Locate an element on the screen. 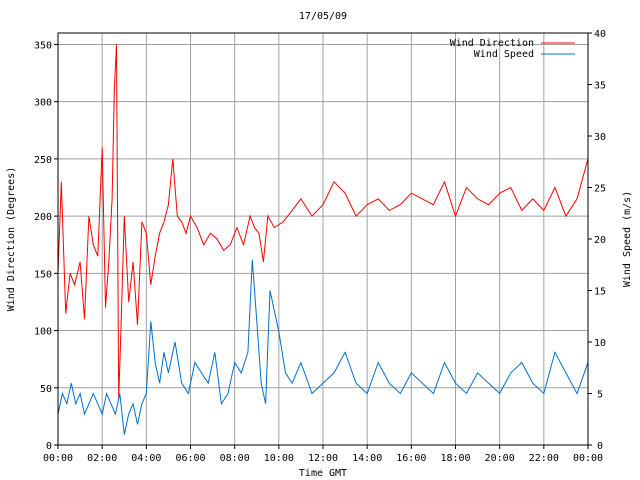 This screenshot has height=480, width=640. x-tick-label-9: 18:00 is located at coordinates (455, 458).